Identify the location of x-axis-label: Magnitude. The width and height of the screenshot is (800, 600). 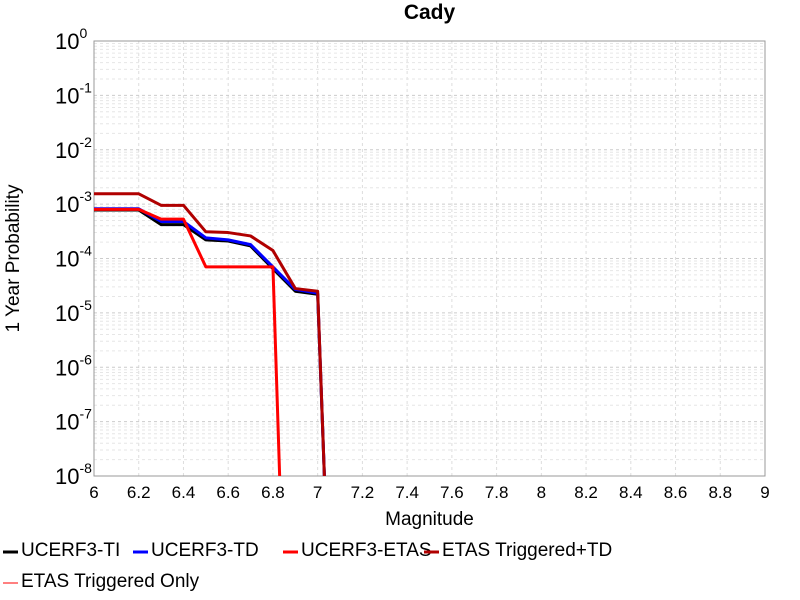
(429, 519).